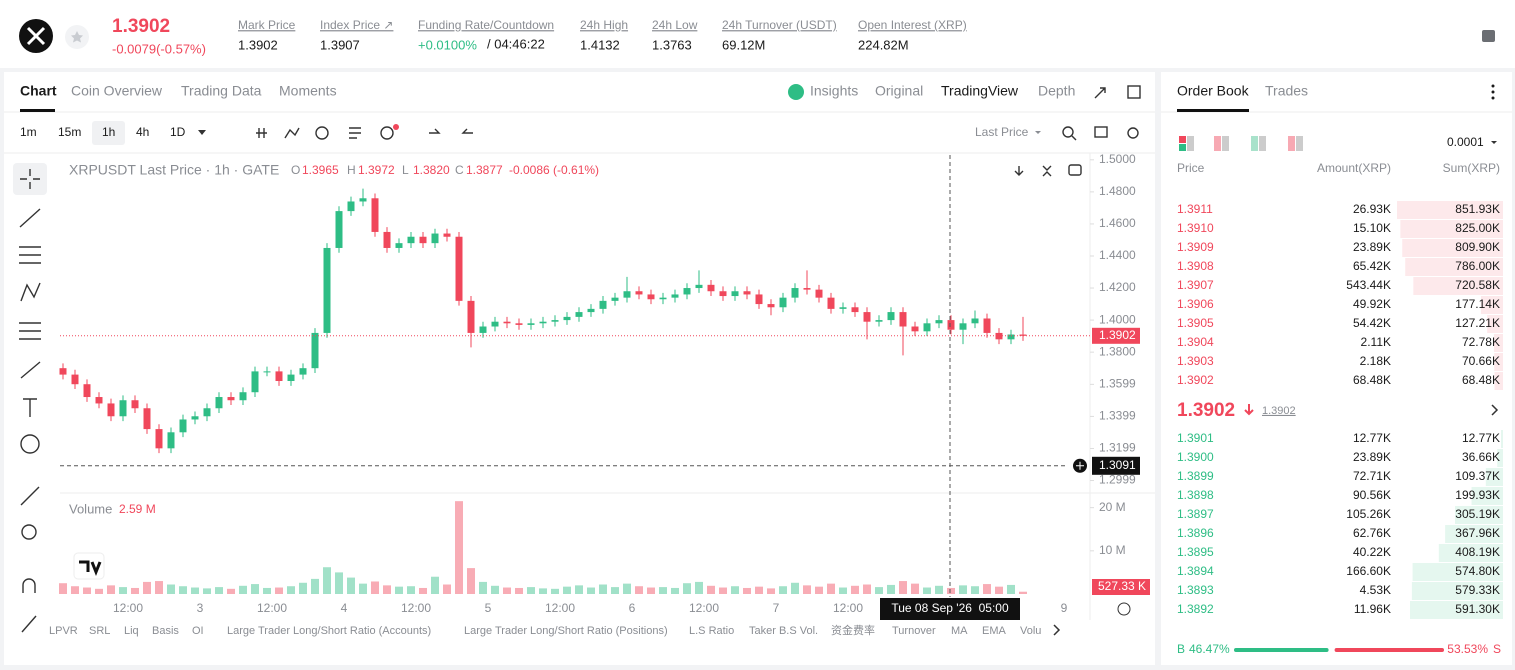  I want to click on volume-title: Volume, so click(90, 508).